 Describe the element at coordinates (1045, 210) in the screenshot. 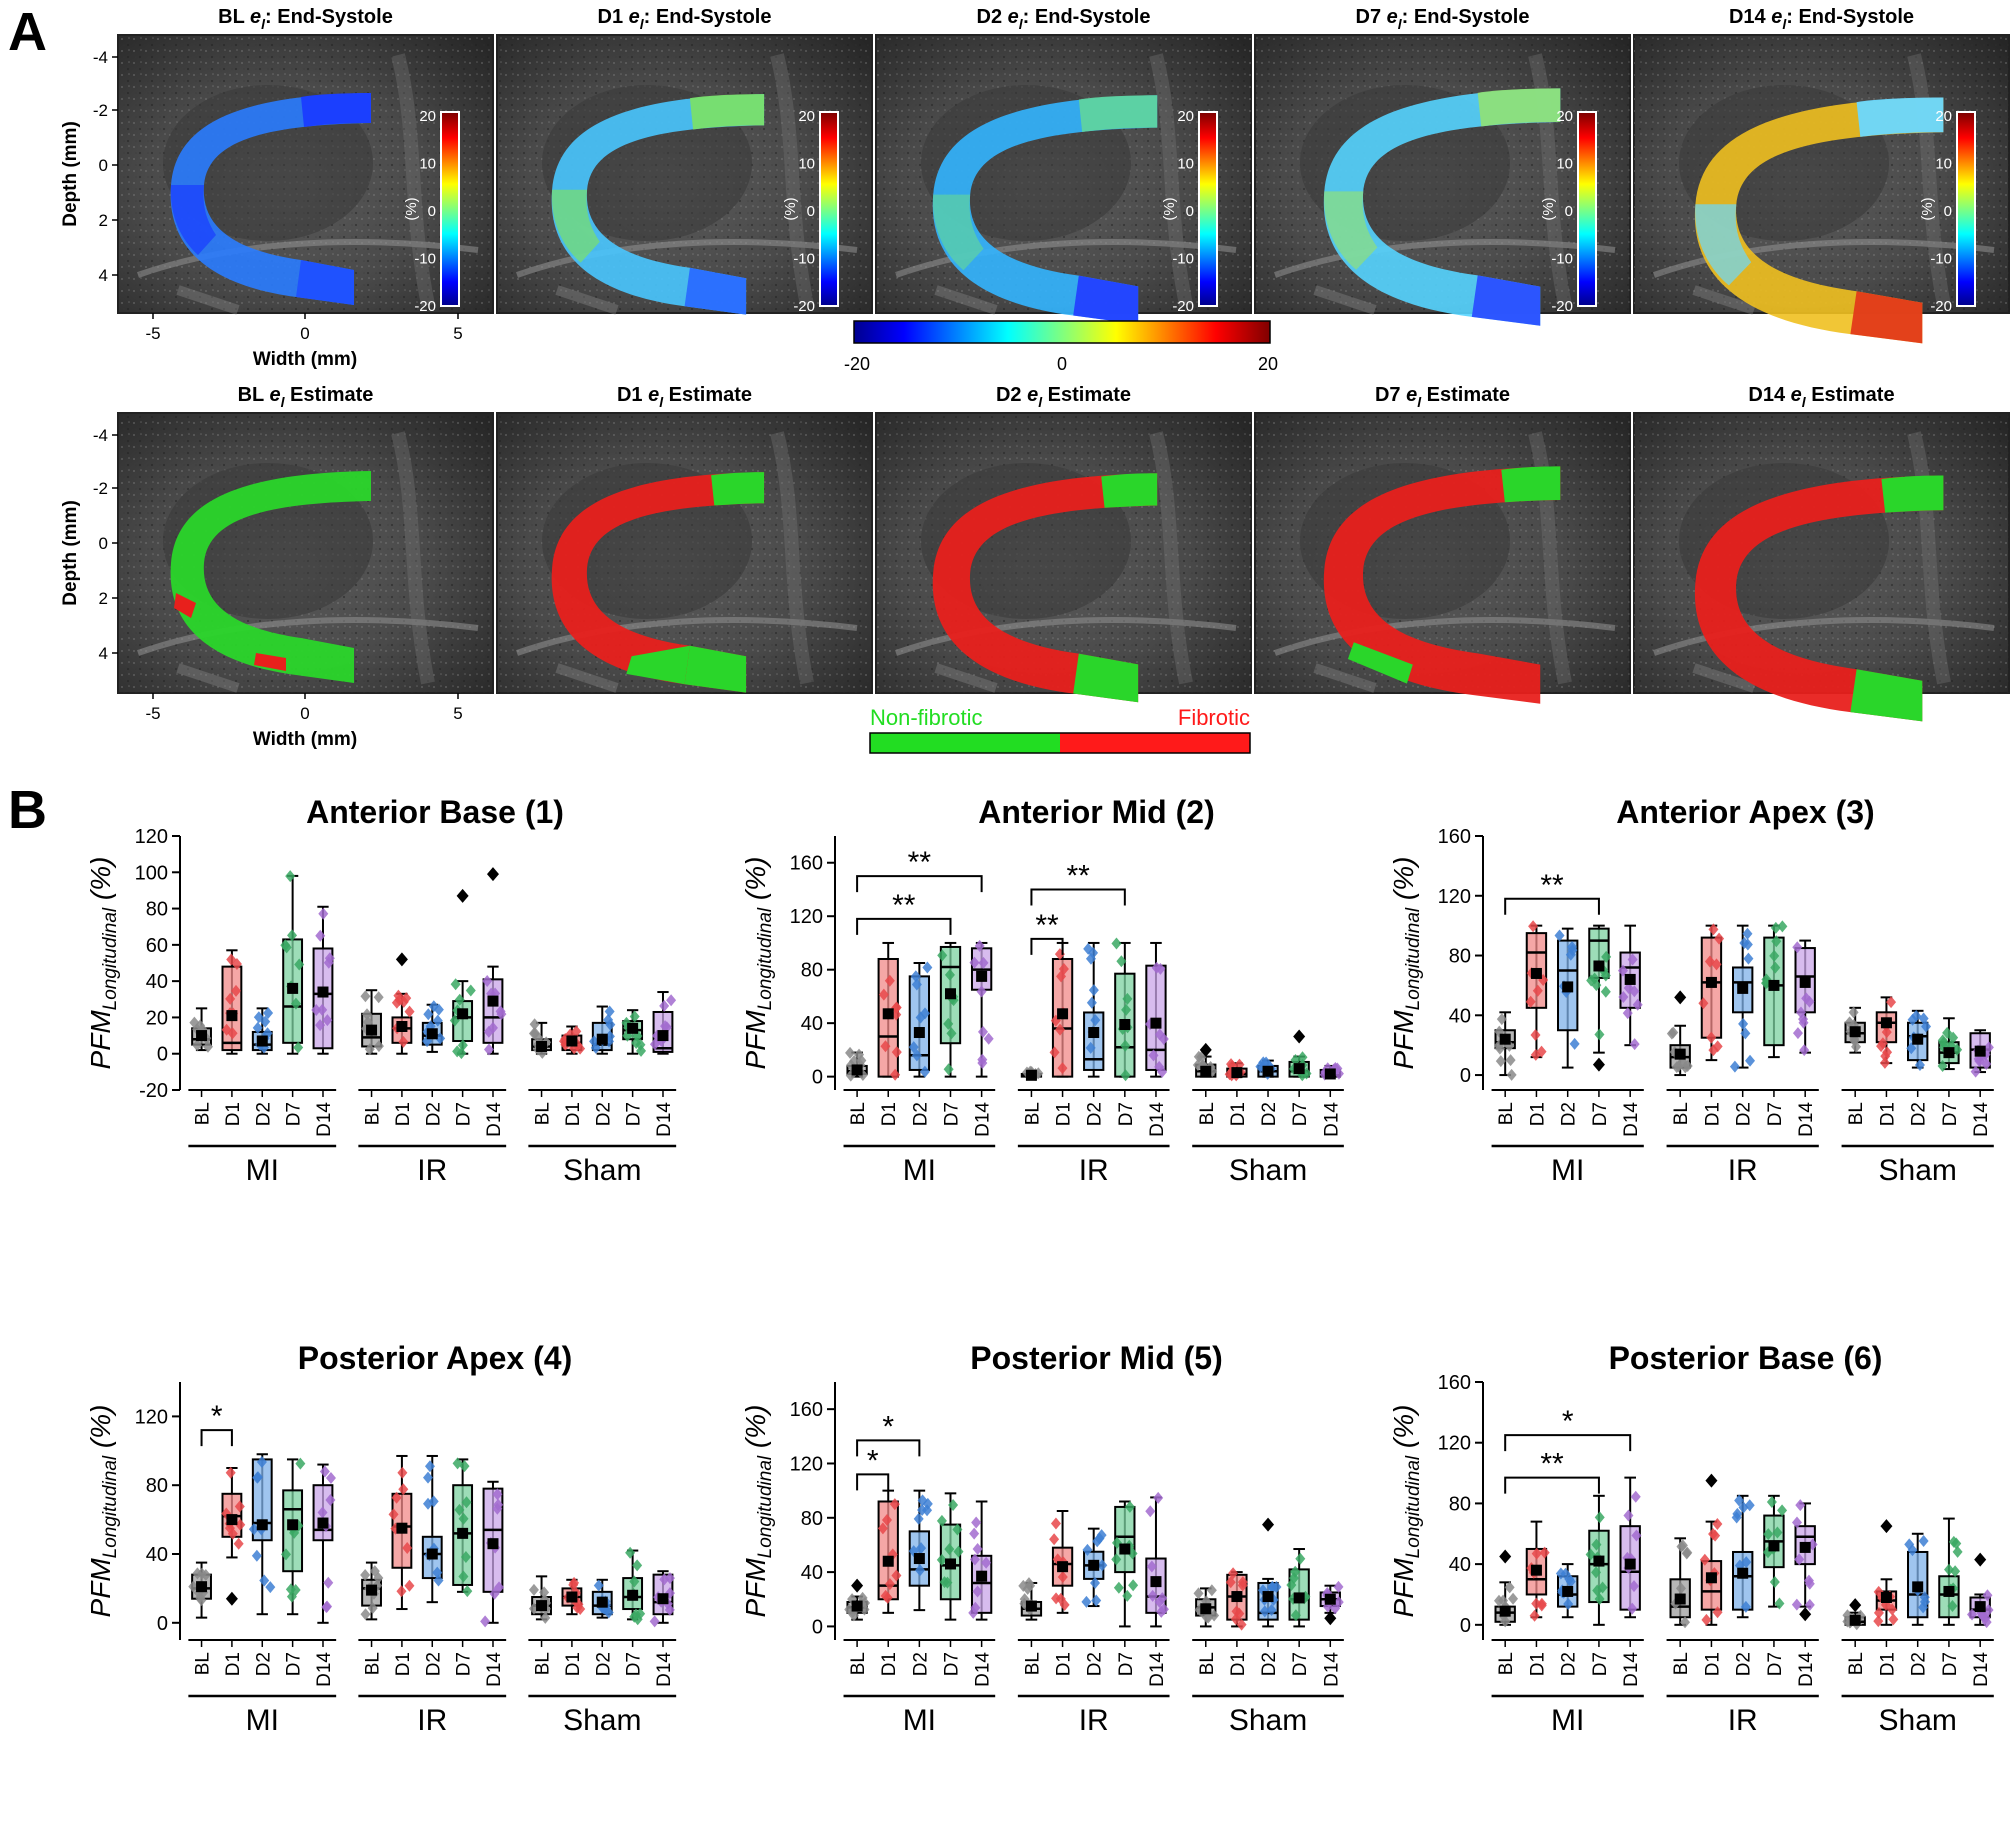

I see `myocardium-overlay` at that location.